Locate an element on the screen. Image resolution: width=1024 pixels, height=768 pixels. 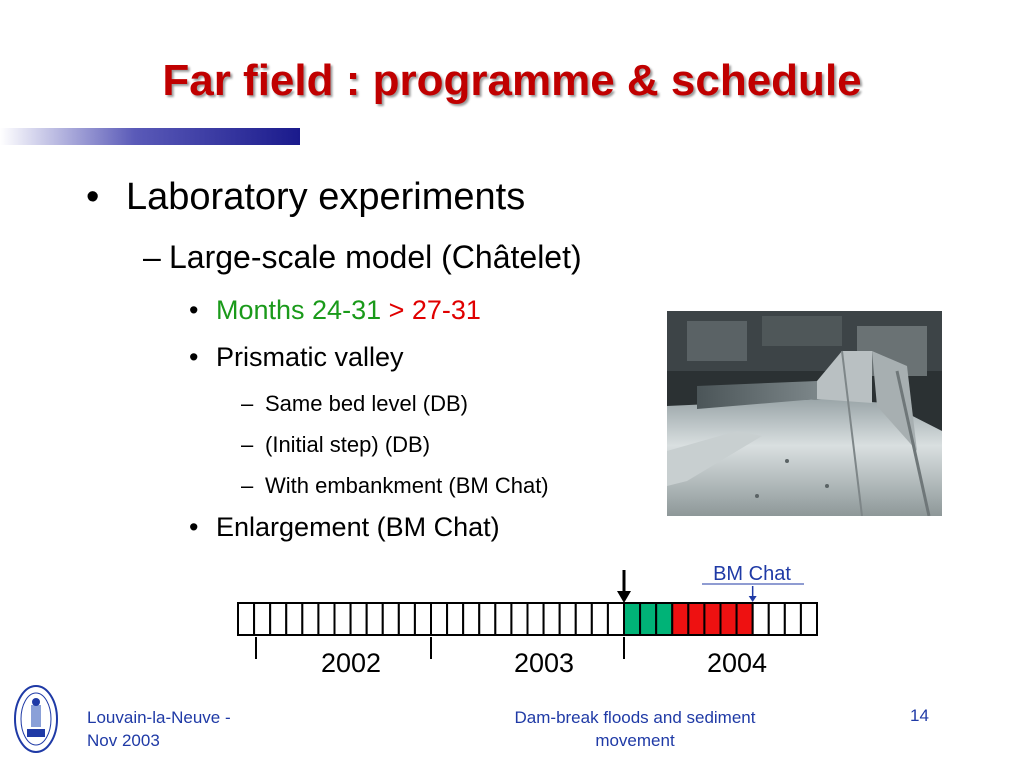
bullet-level3-prismatic: • Prismatic valley is located at coordinates (296, 357).